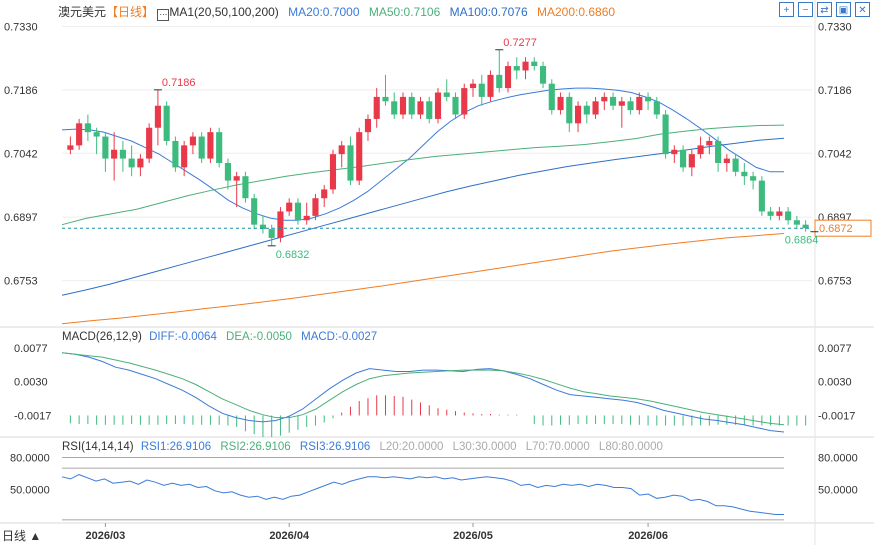  I want to click on price-tick-left: 0.7042, so click(21, 154).